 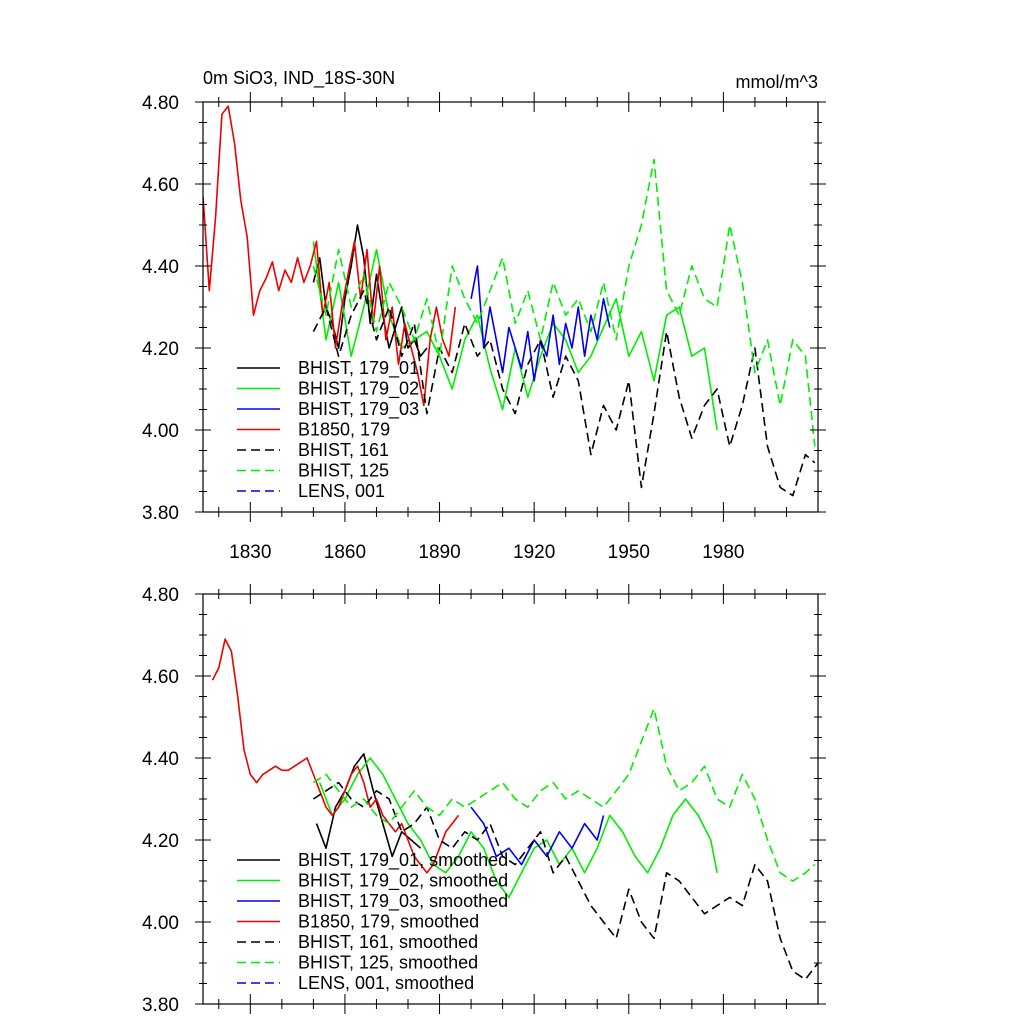 What do you see at coordinates (403, 901) in the screenshot?
I see `legend-label: BHIST, 179_03, smoothed` at bounding box center [403, 901].